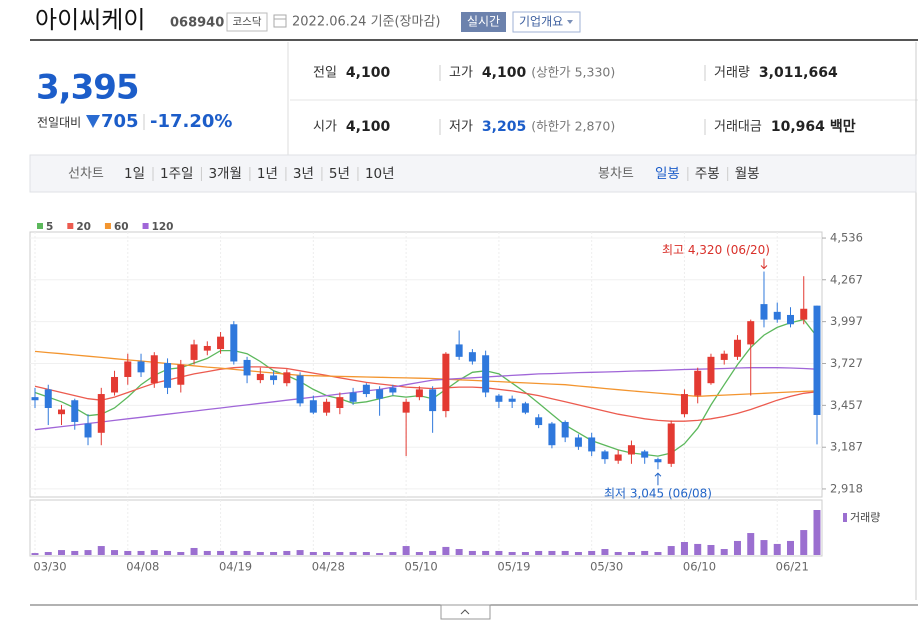 Image resolution: width=918 pixels, height=635 pixels. What do you see at coordinates (465, 612) in the screenshot?
I see `collapse-button` at bounding box center [465, 612].